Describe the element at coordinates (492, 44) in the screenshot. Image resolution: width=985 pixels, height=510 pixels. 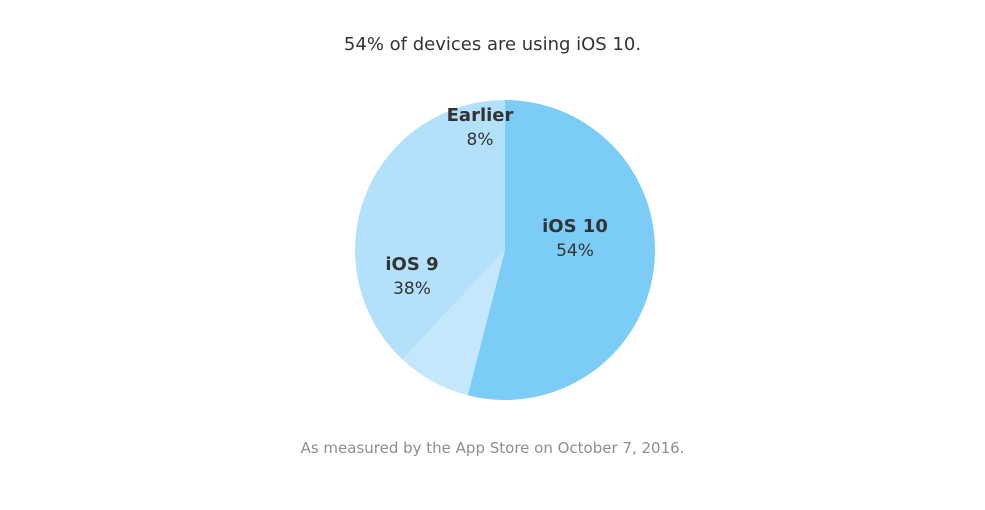
I see `chart-title: 54% of devices are using iOS 10.` at that location.